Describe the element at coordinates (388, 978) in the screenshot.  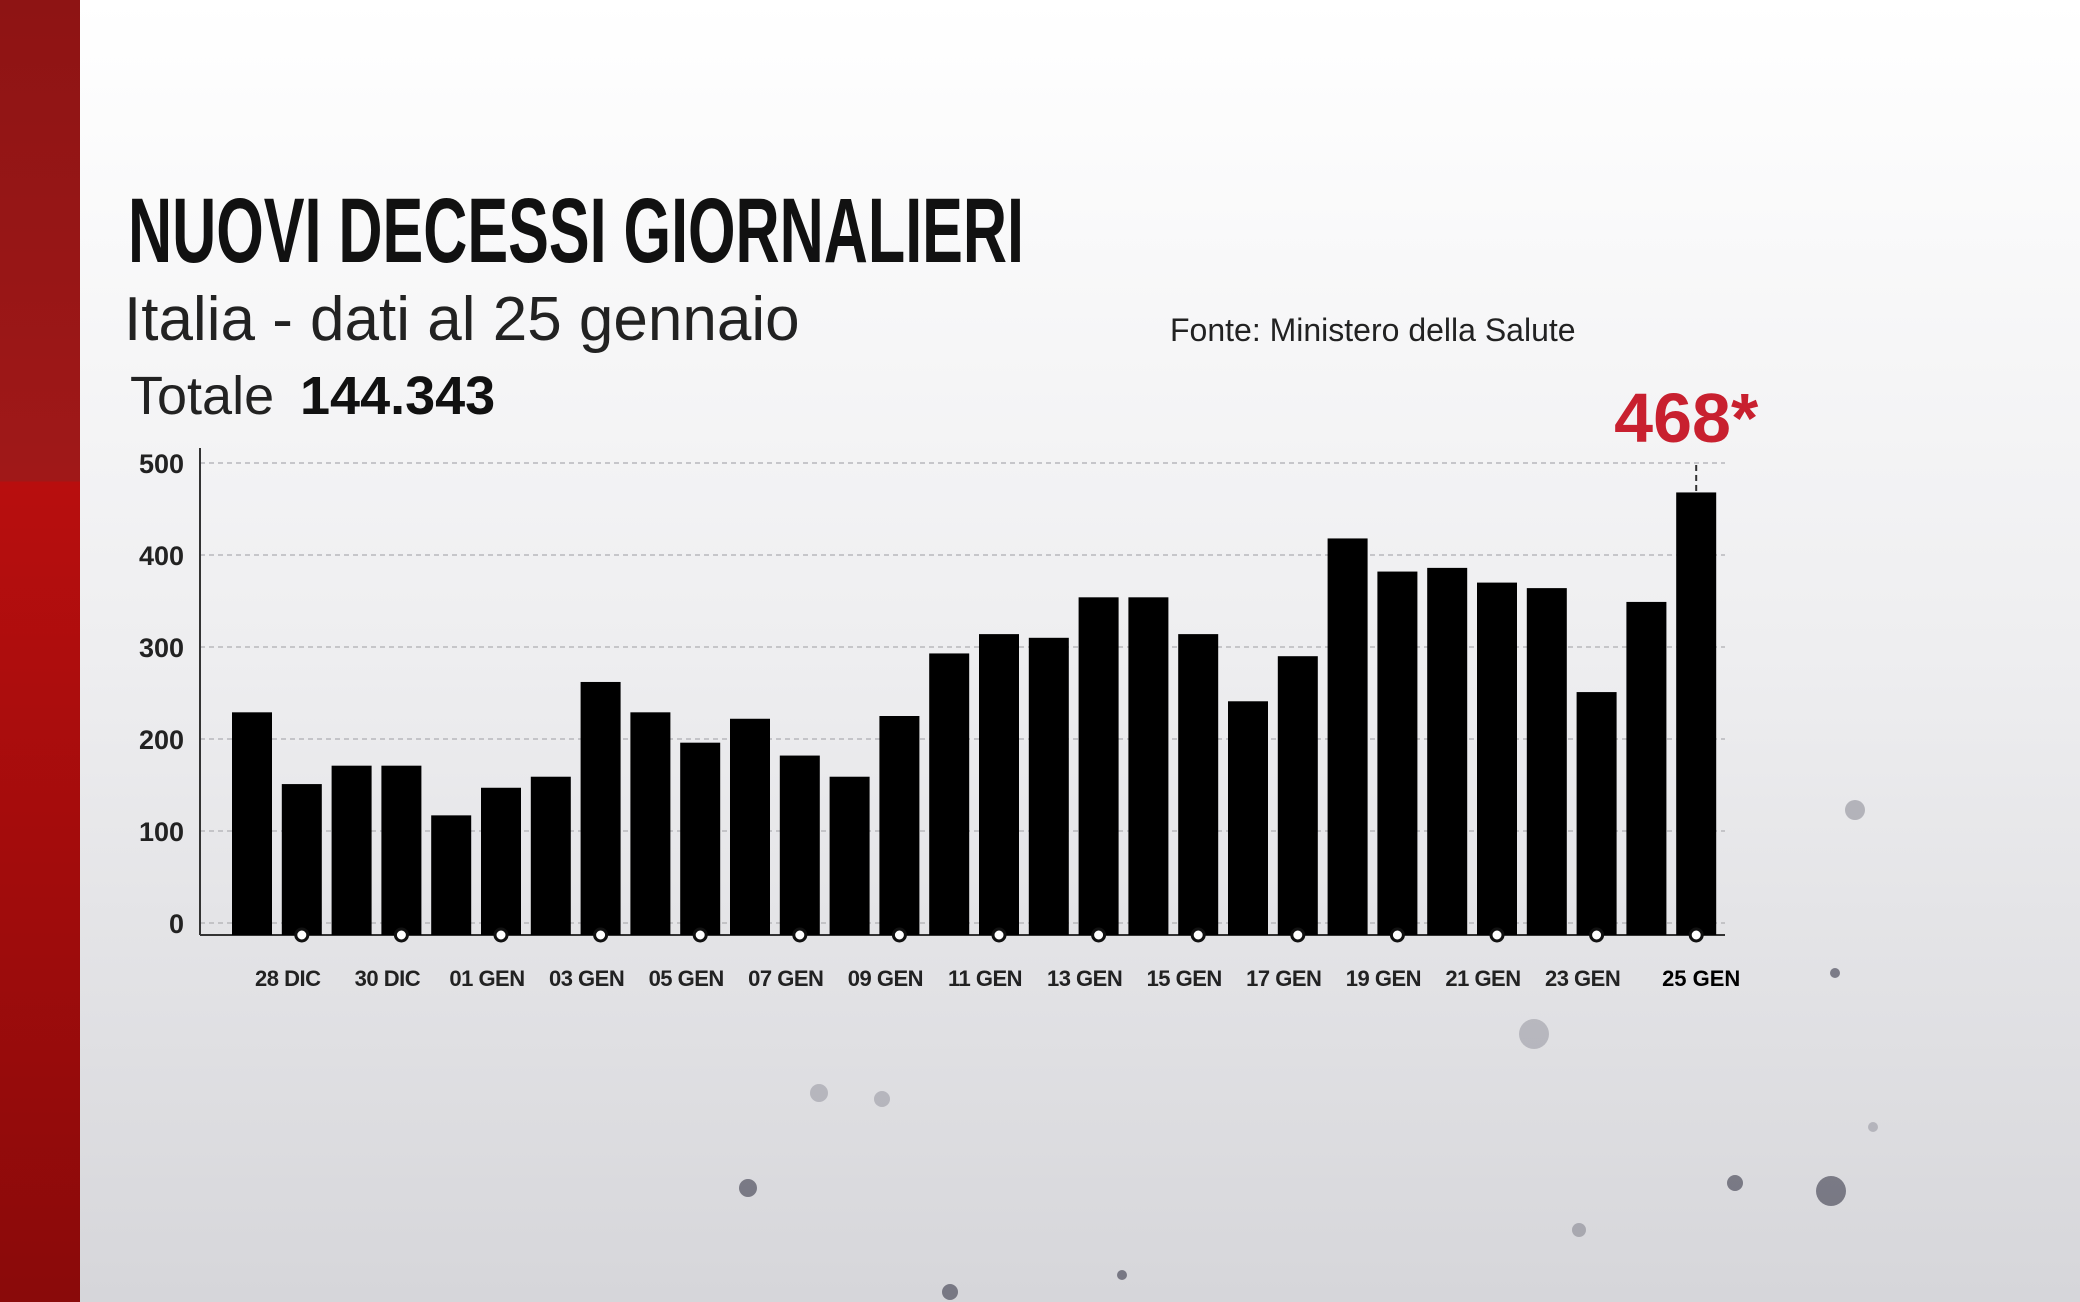
I see `x-tick-label: 30 DIC` at that location.